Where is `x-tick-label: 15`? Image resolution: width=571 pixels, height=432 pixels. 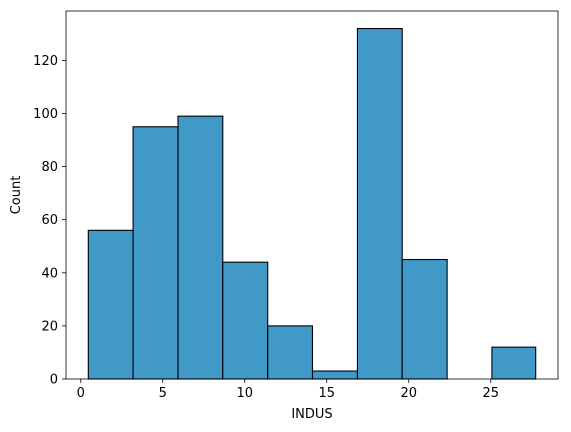 x-tick-label: 15 is located at coordinates (326, 393).